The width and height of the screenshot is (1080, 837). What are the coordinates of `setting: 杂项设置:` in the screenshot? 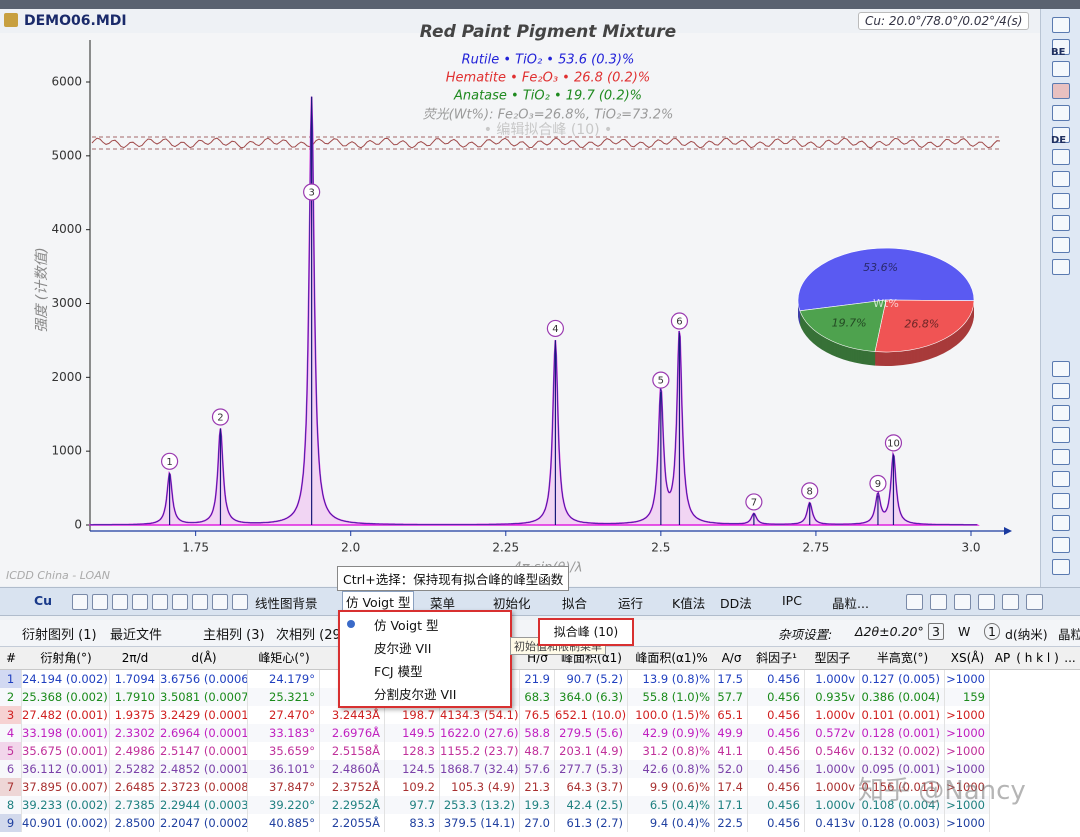 It's located at (805, 634).